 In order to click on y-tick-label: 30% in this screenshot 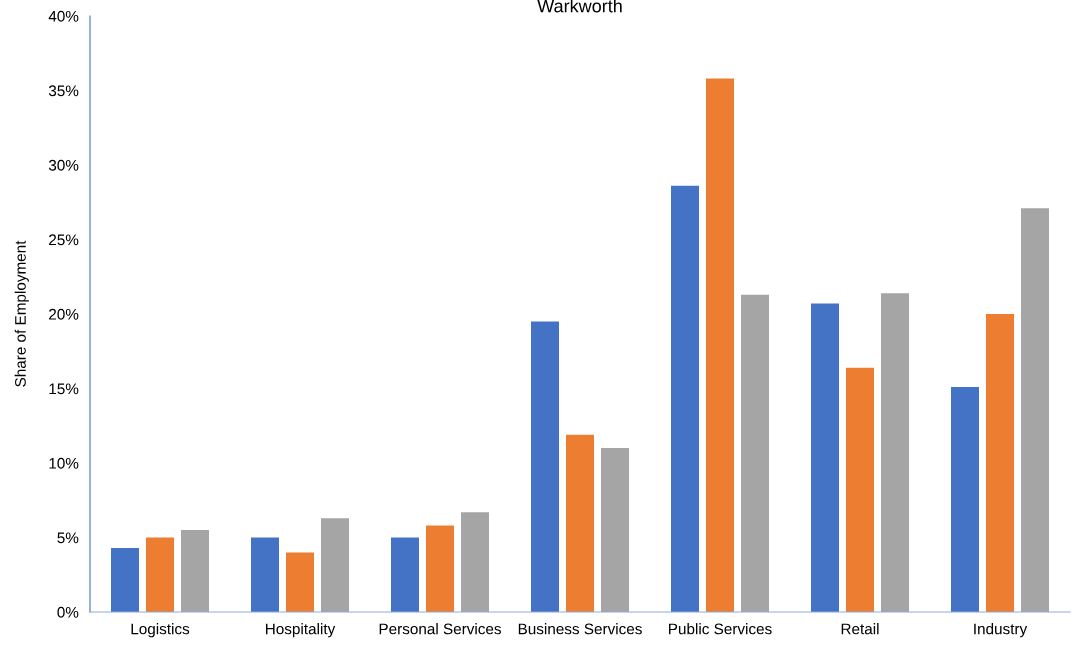, I will do `click(63, 165)`.